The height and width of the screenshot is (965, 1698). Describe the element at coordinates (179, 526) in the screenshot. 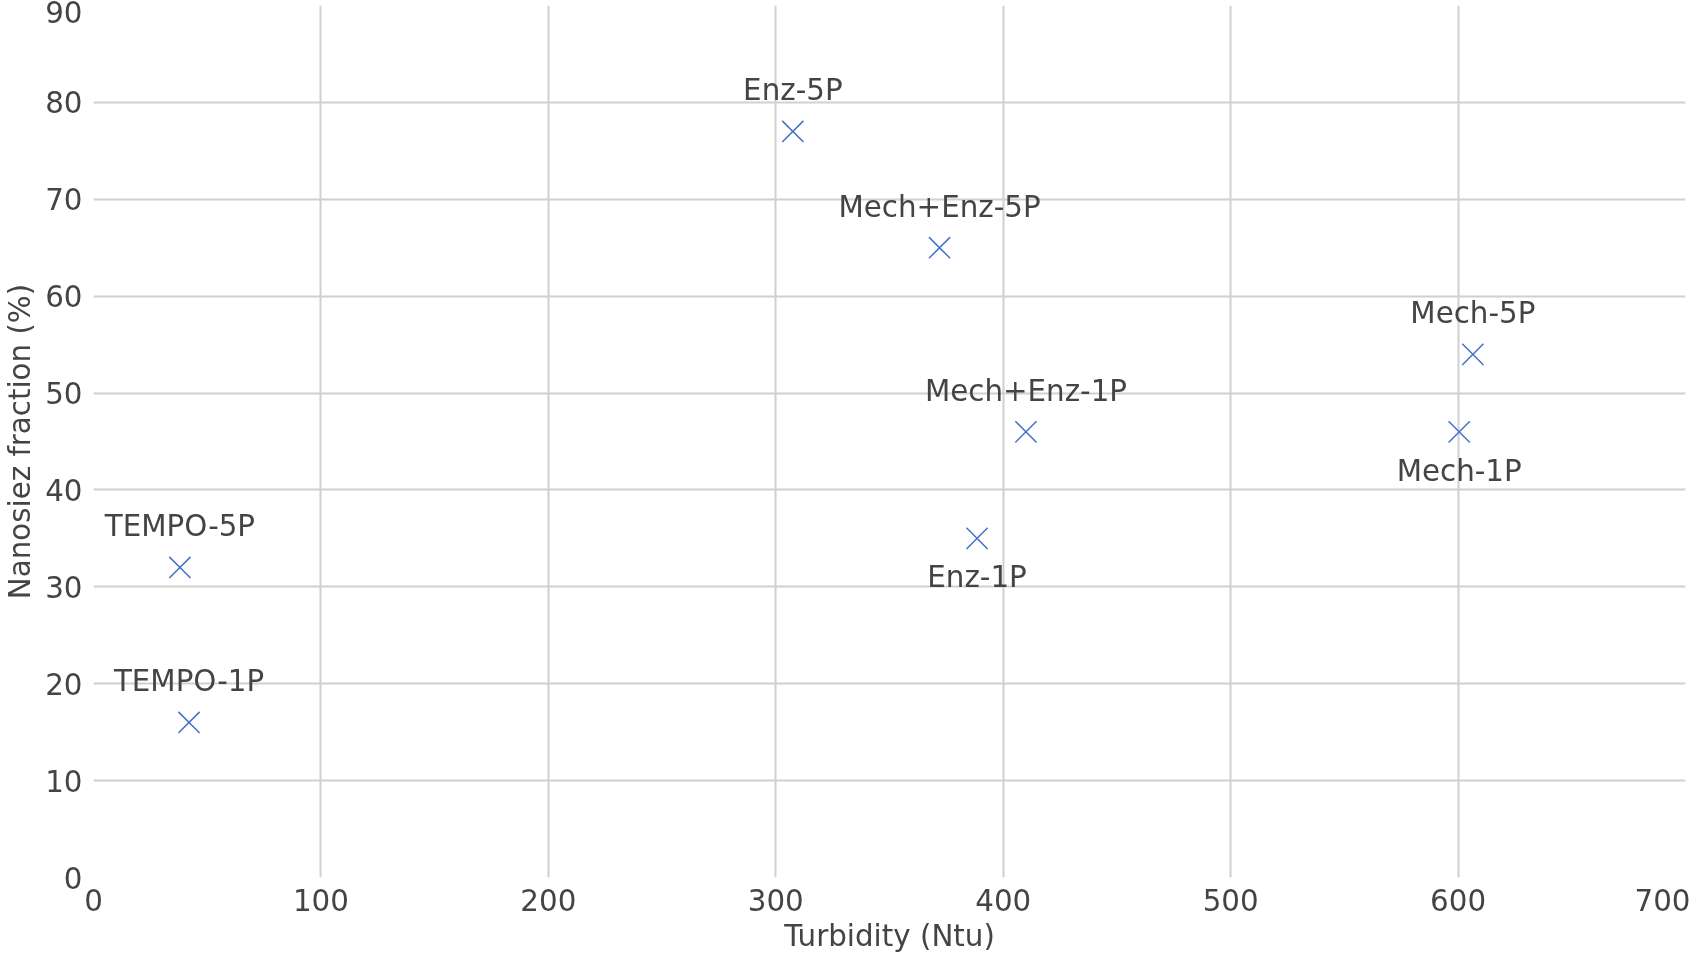

I see `annotation: TEMPO-5P` at that location.